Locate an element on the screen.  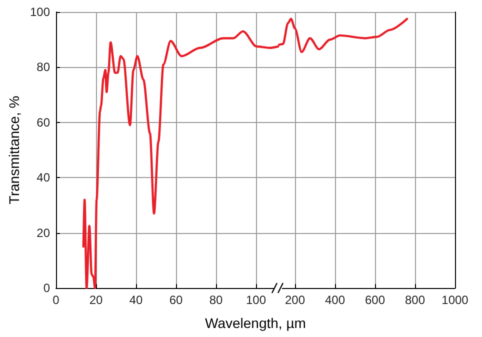
y-tick-label: 100 is located at coordinates (40, 12).